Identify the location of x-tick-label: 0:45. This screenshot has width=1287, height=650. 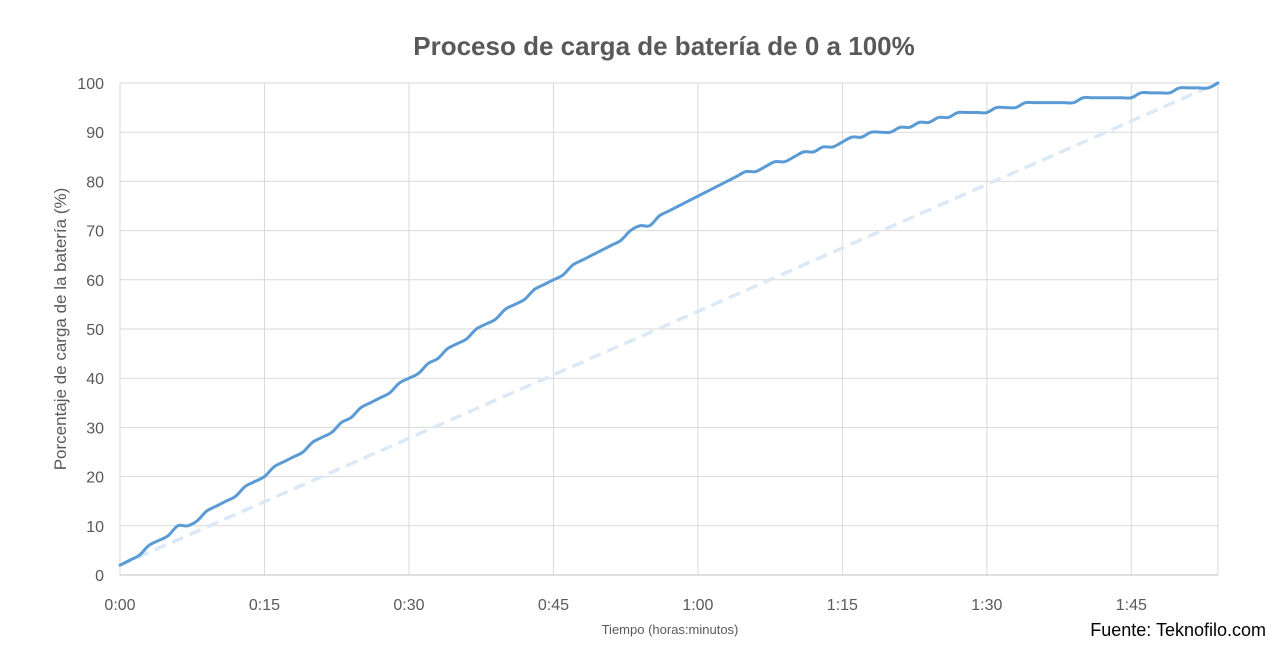
(553, 605).